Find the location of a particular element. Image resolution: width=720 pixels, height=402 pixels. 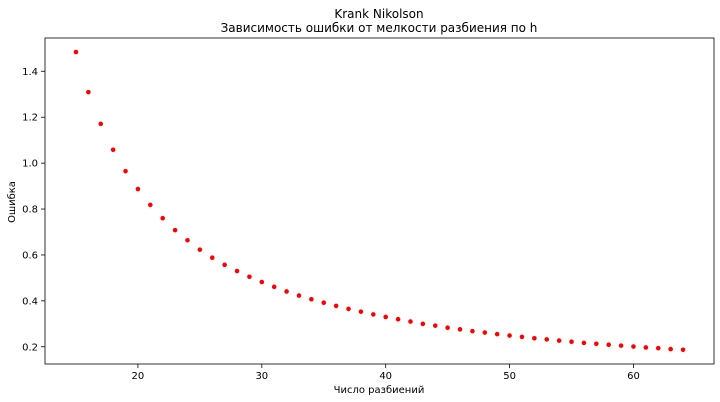

y-tick-label: 0.8 is located at coordinates (30, 210).